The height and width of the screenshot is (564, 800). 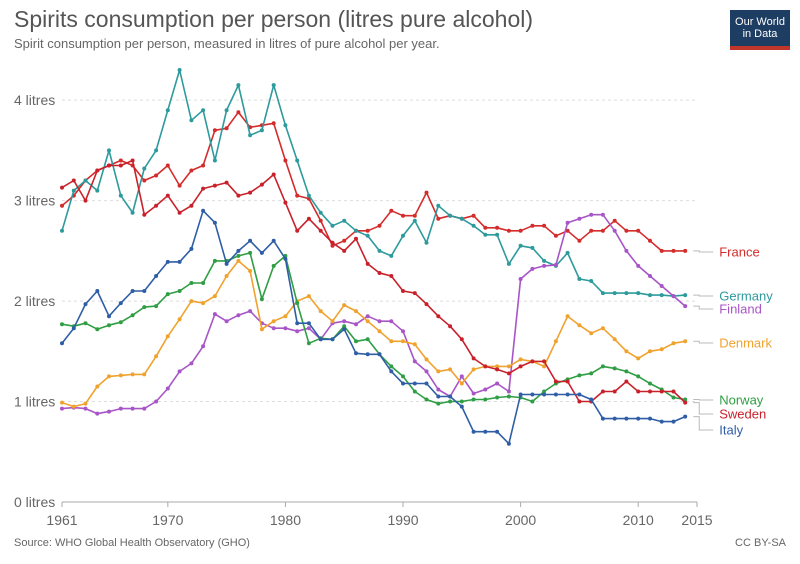 What do you see at coordinates (742, 414) in the screenshot?
I see `series-label-sweden: Sweden` at bounding box center [742, 414].